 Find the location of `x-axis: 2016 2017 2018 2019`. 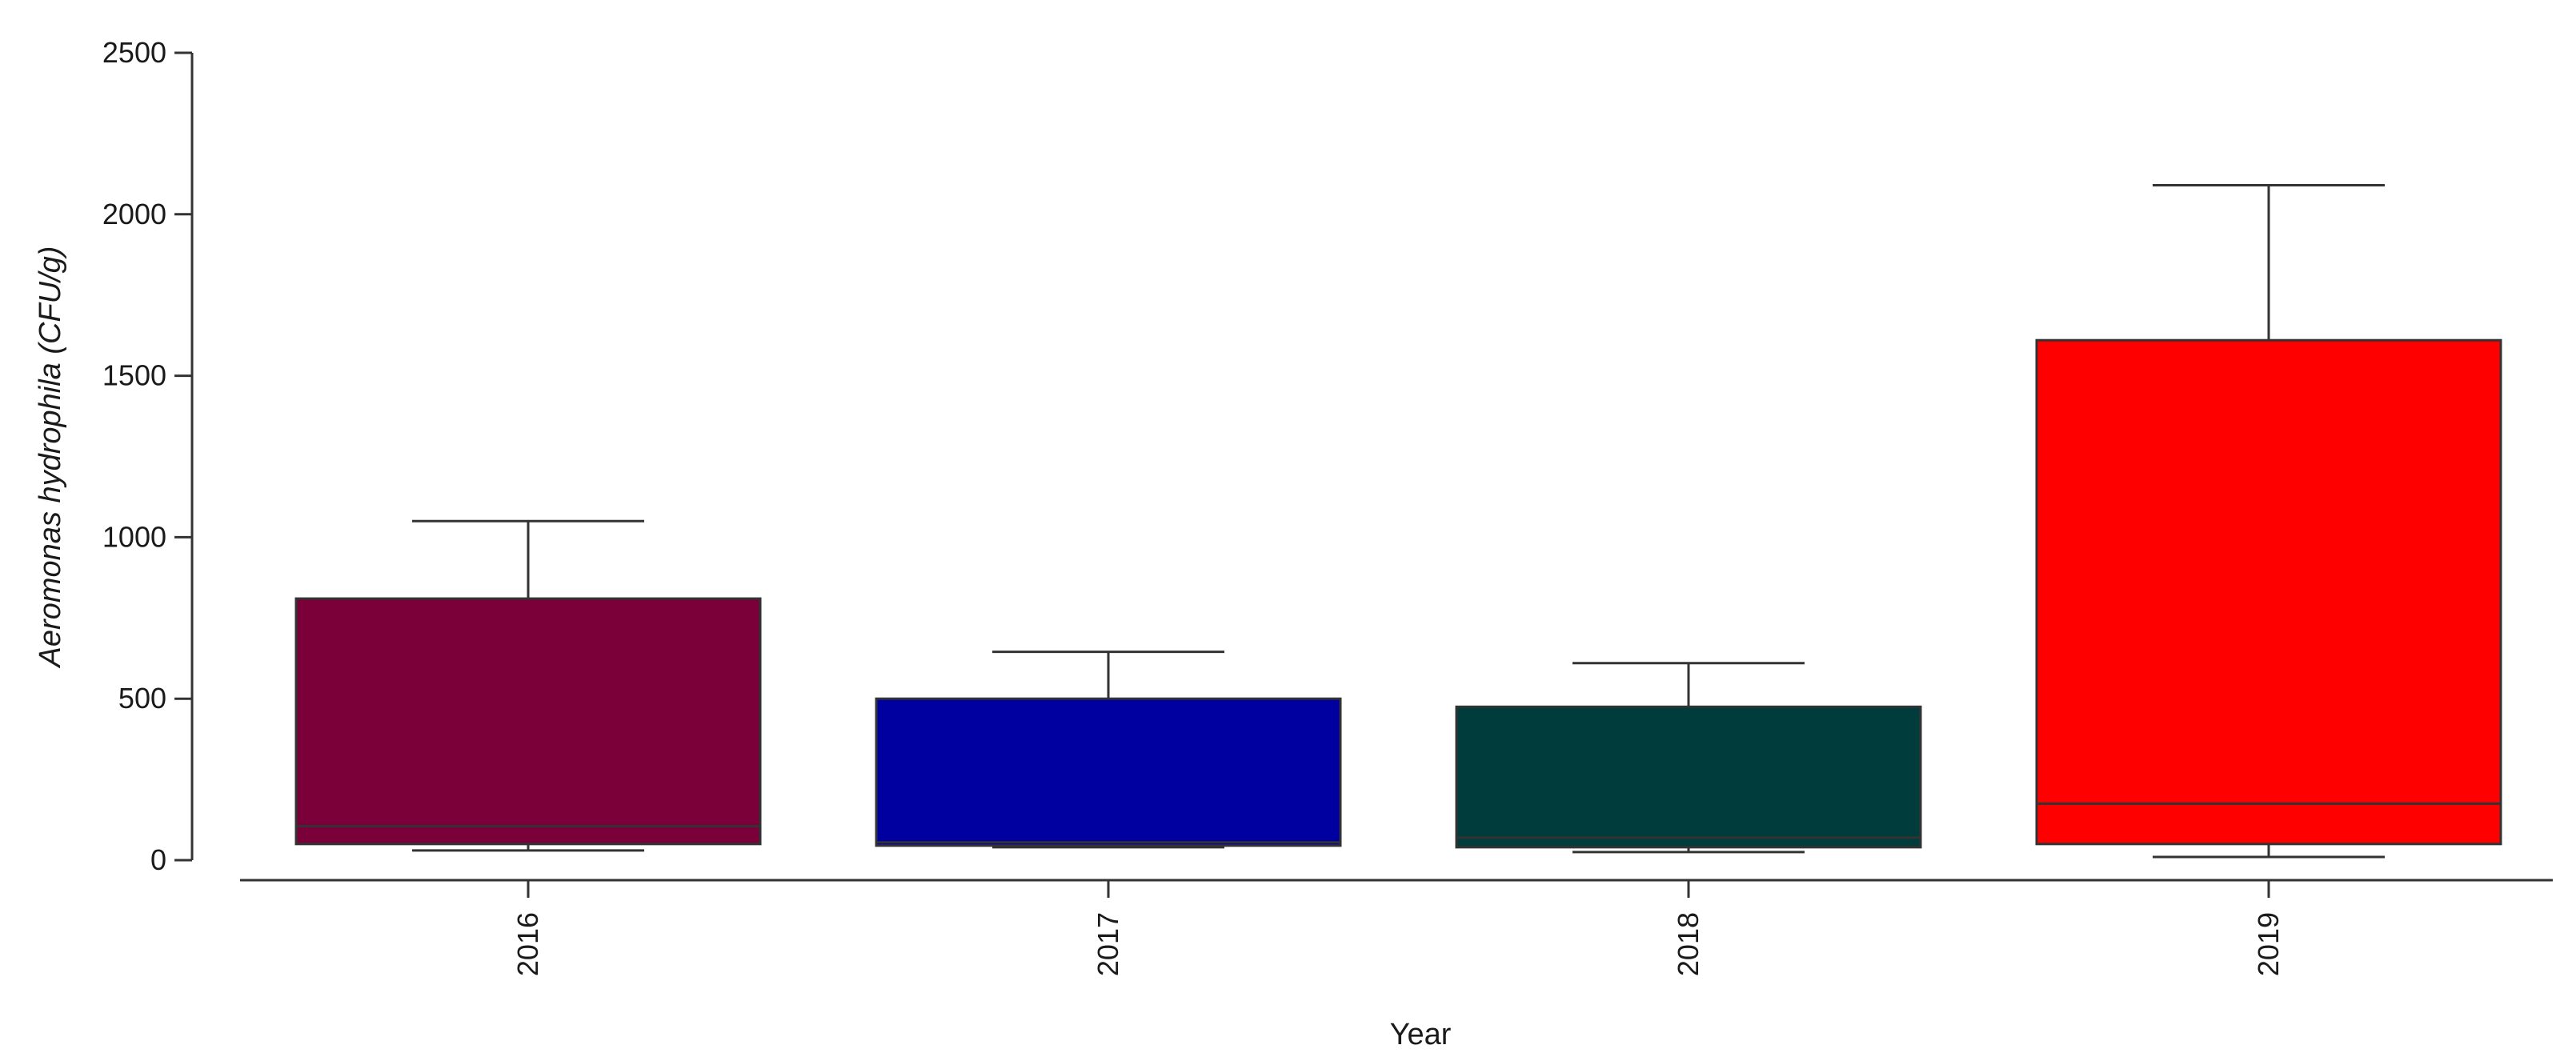

x-axis: 2016 2017 2018 2019 is located at coordinates (1396, 927).